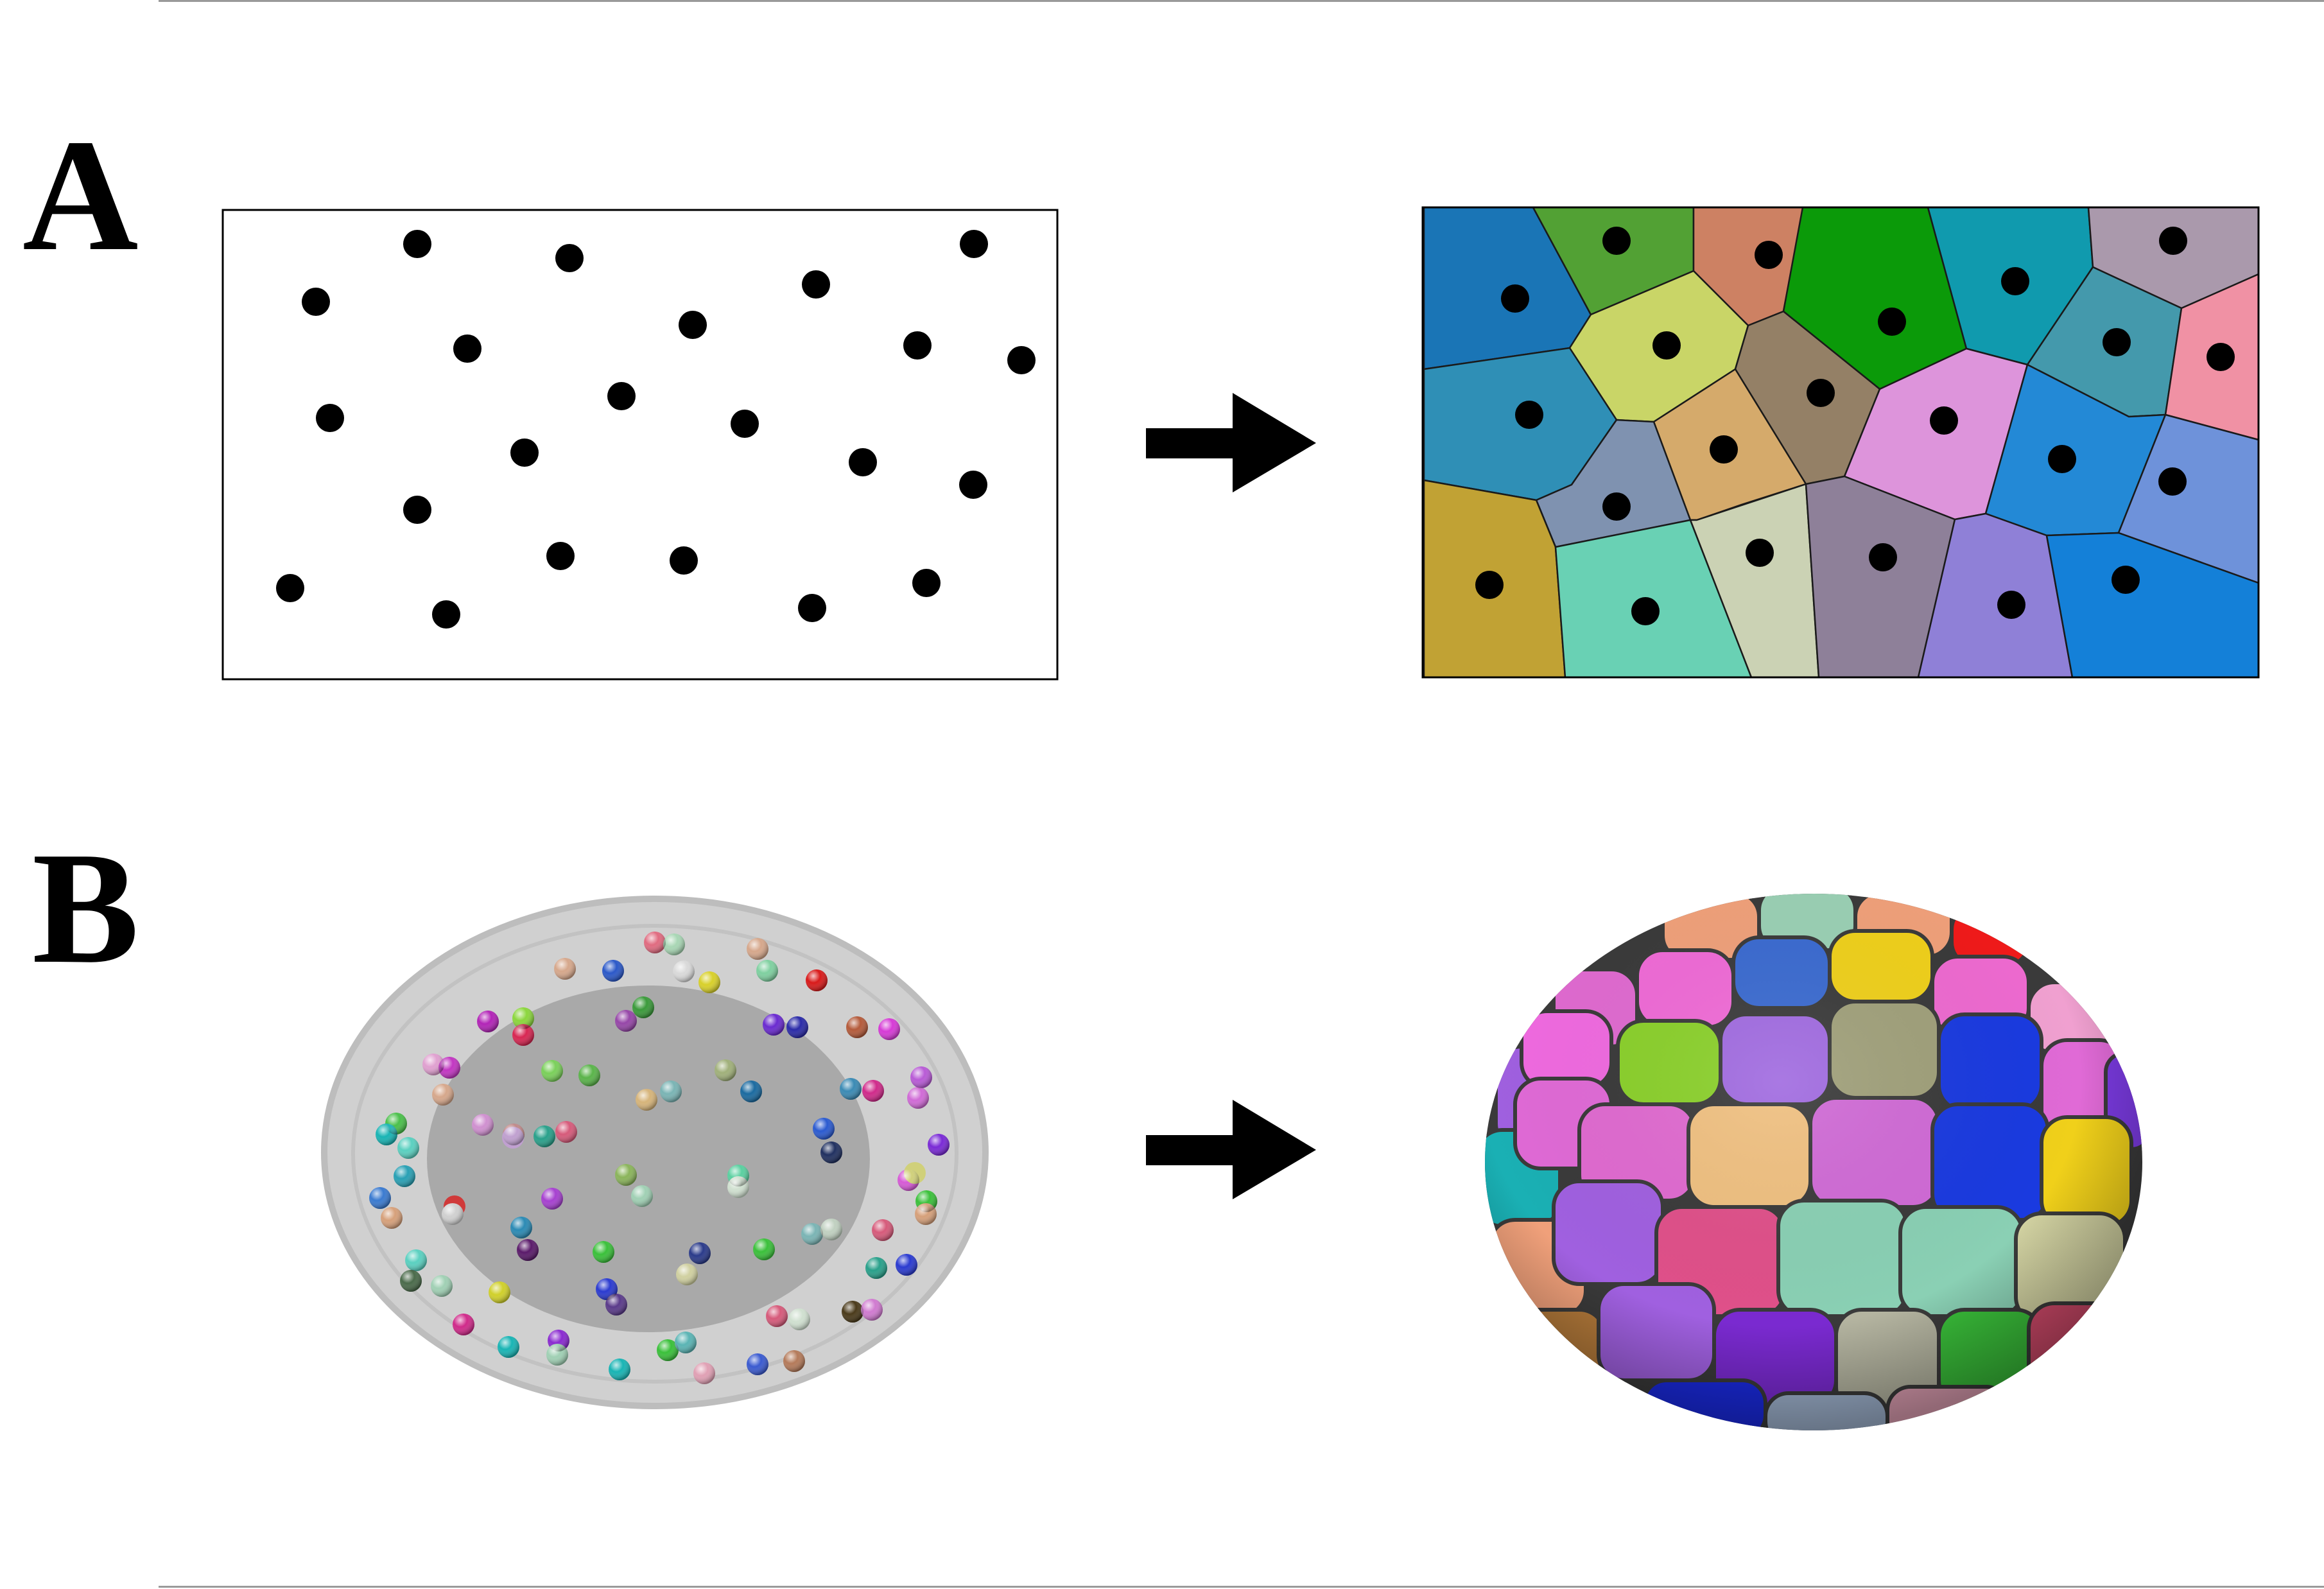 The height and width of the screenshot is (1589, 2324). What do you see at coordinates (648, 1159) in the screenshot?
I see `inner-cavity` at bounding box center [648, 1159].